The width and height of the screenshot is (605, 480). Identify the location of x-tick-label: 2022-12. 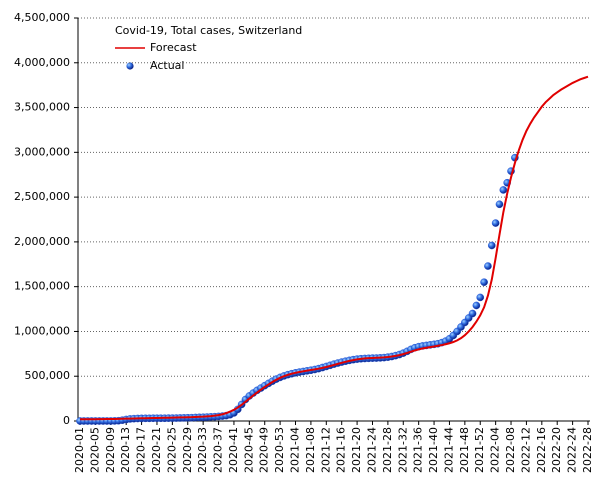
(525, 450).